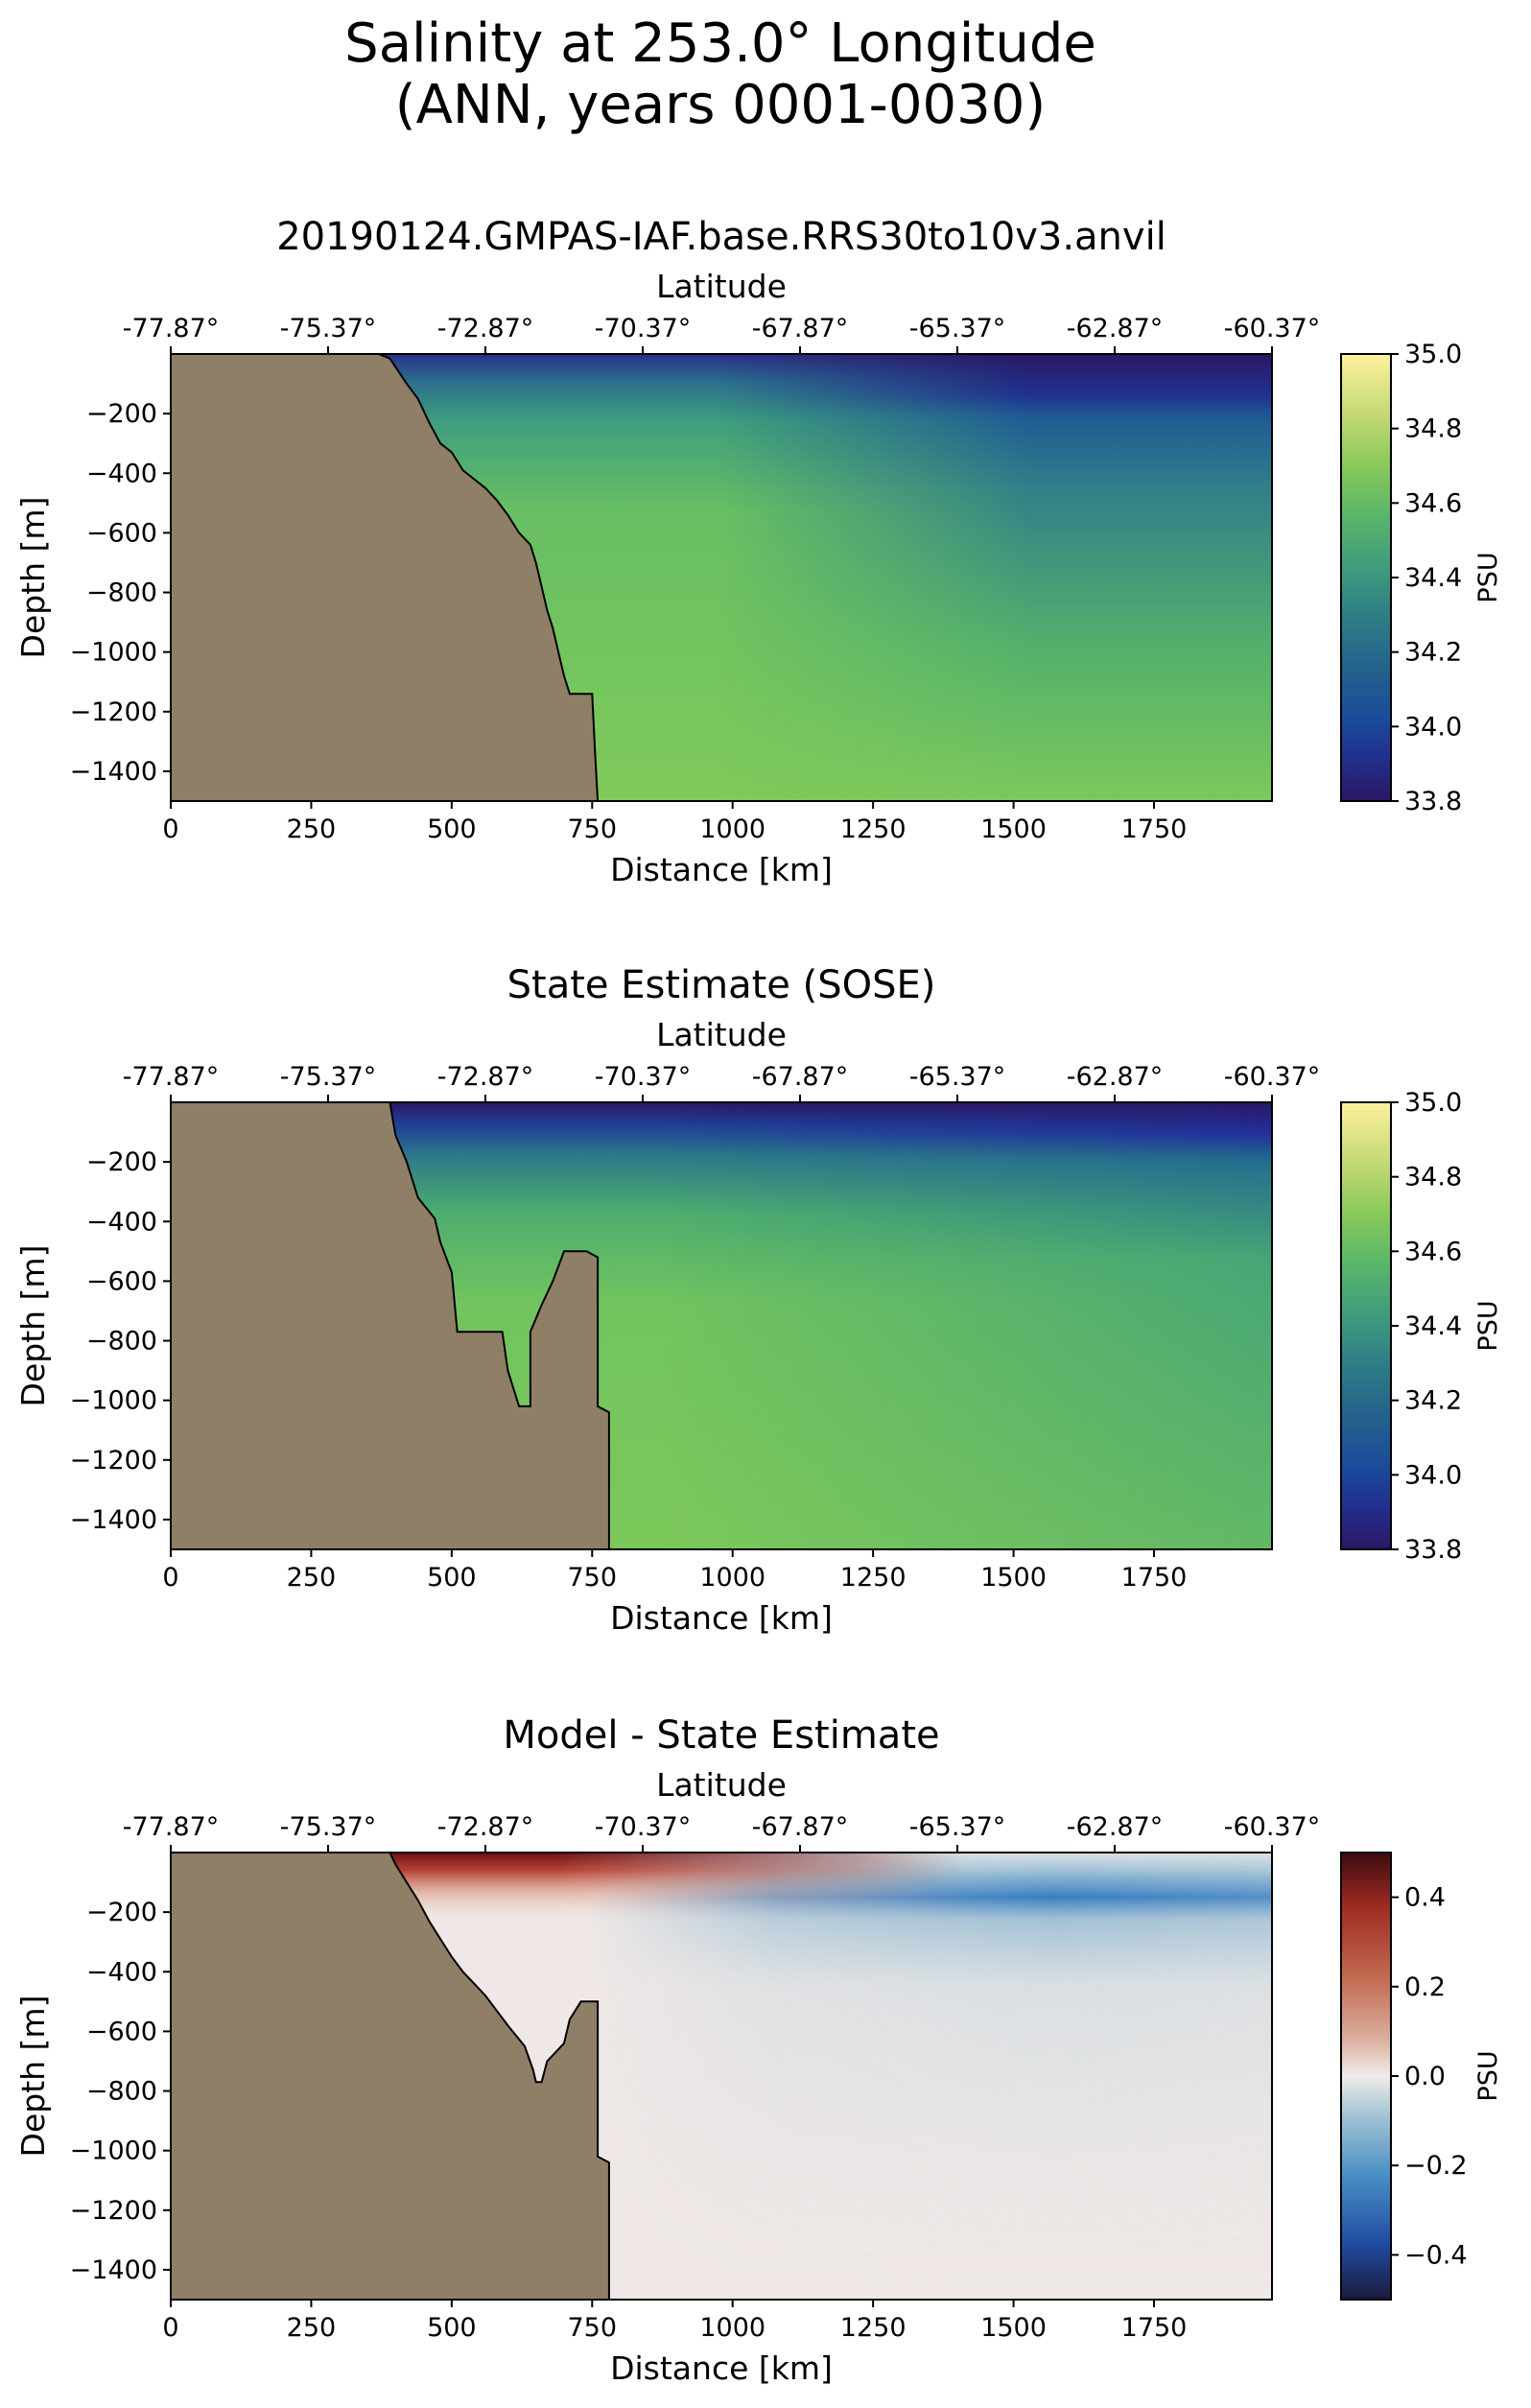 Image resolution: width=1531 pixels, height=2408 pixels. Describe the element at coordinates (722, 985) in the screenshot. I see `panel-title: State Estimate (SOSE)` at that location.